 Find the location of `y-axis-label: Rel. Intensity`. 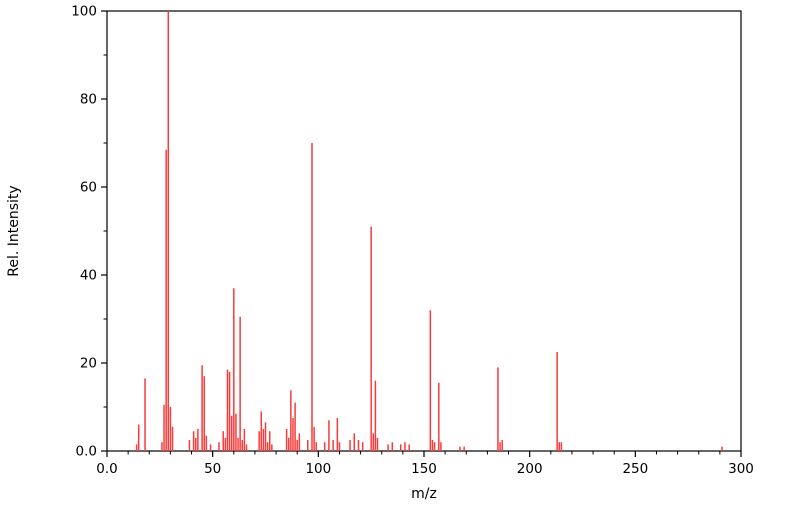

y-axis-label: Rel. Intensity is located at coordinates (14, 230).